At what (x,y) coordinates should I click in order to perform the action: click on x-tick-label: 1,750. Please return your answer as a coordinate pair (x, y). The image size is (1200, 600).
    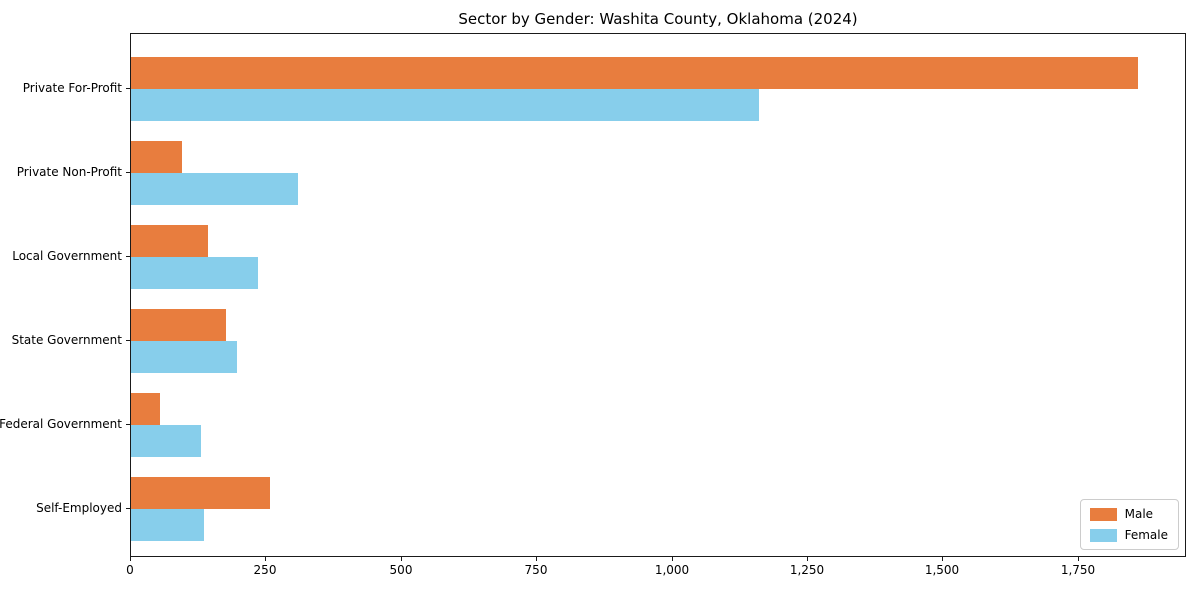
    Looking at the image, I should click on (1078, 570).